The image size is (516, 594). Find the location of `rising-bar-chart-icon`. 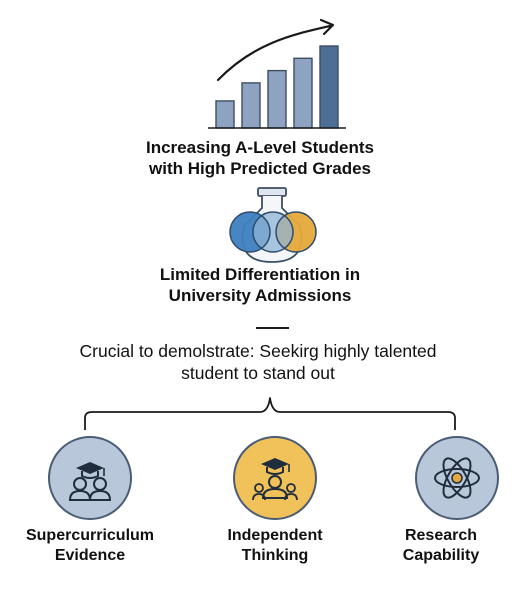

rising-bar-chart-icon is located at coordinates (275, 71).